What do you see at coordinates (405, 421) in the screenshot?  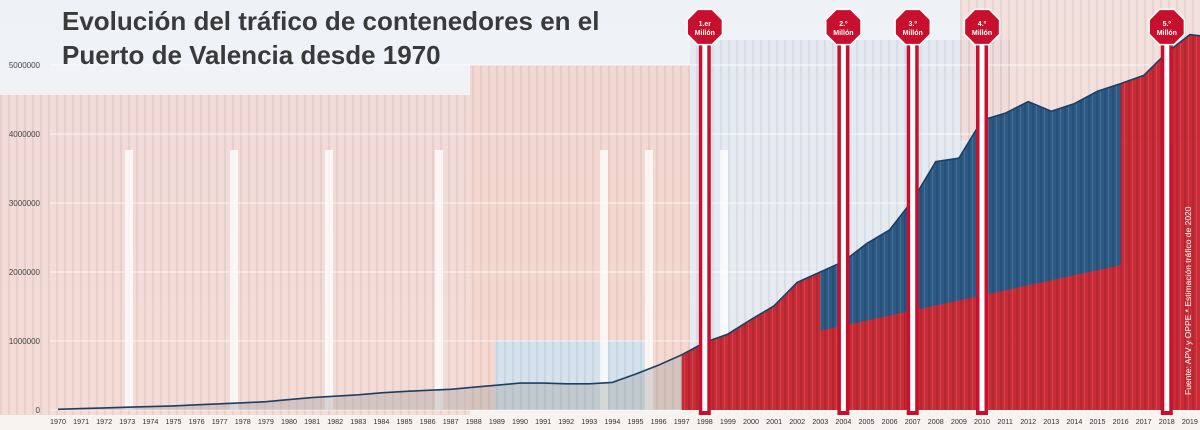 I see `x-tick-label: 1985` at bounding box center [405, 421].